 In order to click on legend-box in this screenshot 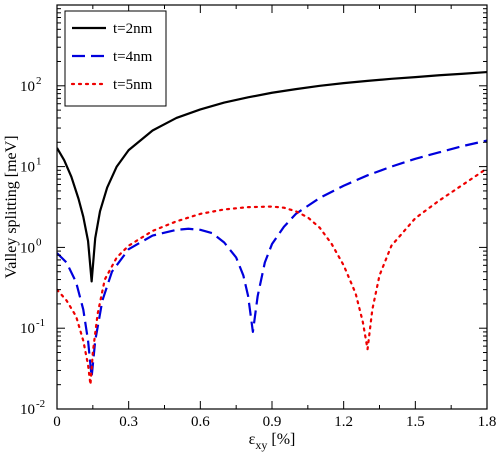, I will do `click(115, 58)`.